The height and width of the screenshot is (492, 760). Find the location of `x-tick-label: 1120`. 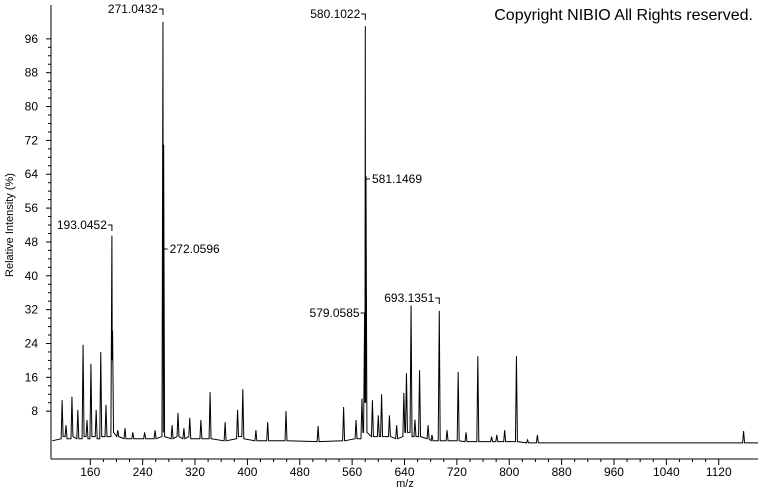

x-tick-label: 1120 is located at coordinates (719, 472).